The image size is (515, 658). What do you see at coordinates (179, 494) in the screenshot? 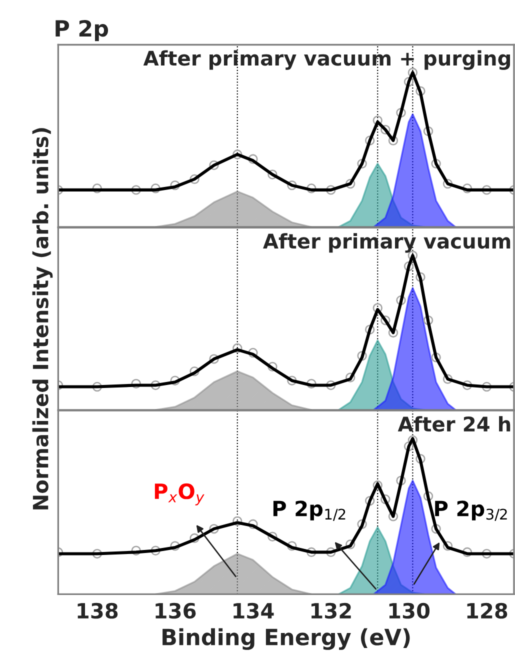
I see `annotation: P$_{x}$O$_{y}$` at bounding box center [179, 494].